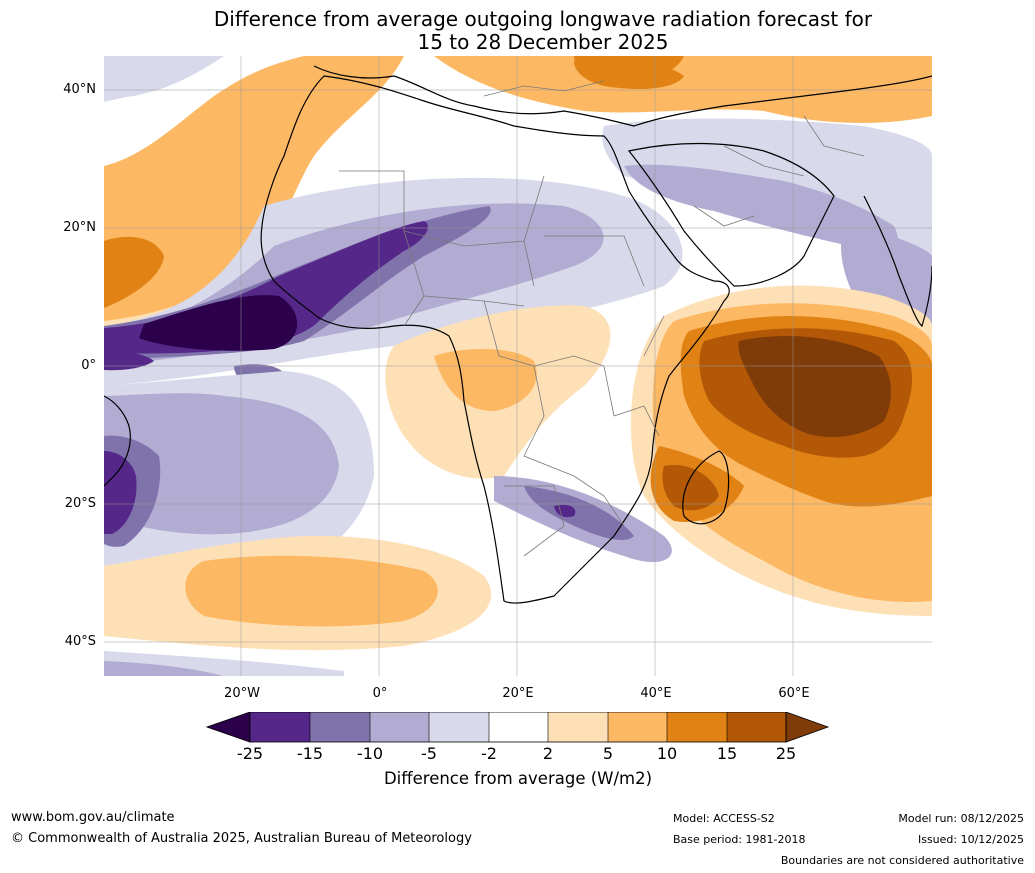 The height and width of the screenshot is (873, 1035). Describe the element at coordinates (579, 513) in the screenshot. I see `anomaly-neg15-10-southern-africa` at that location.